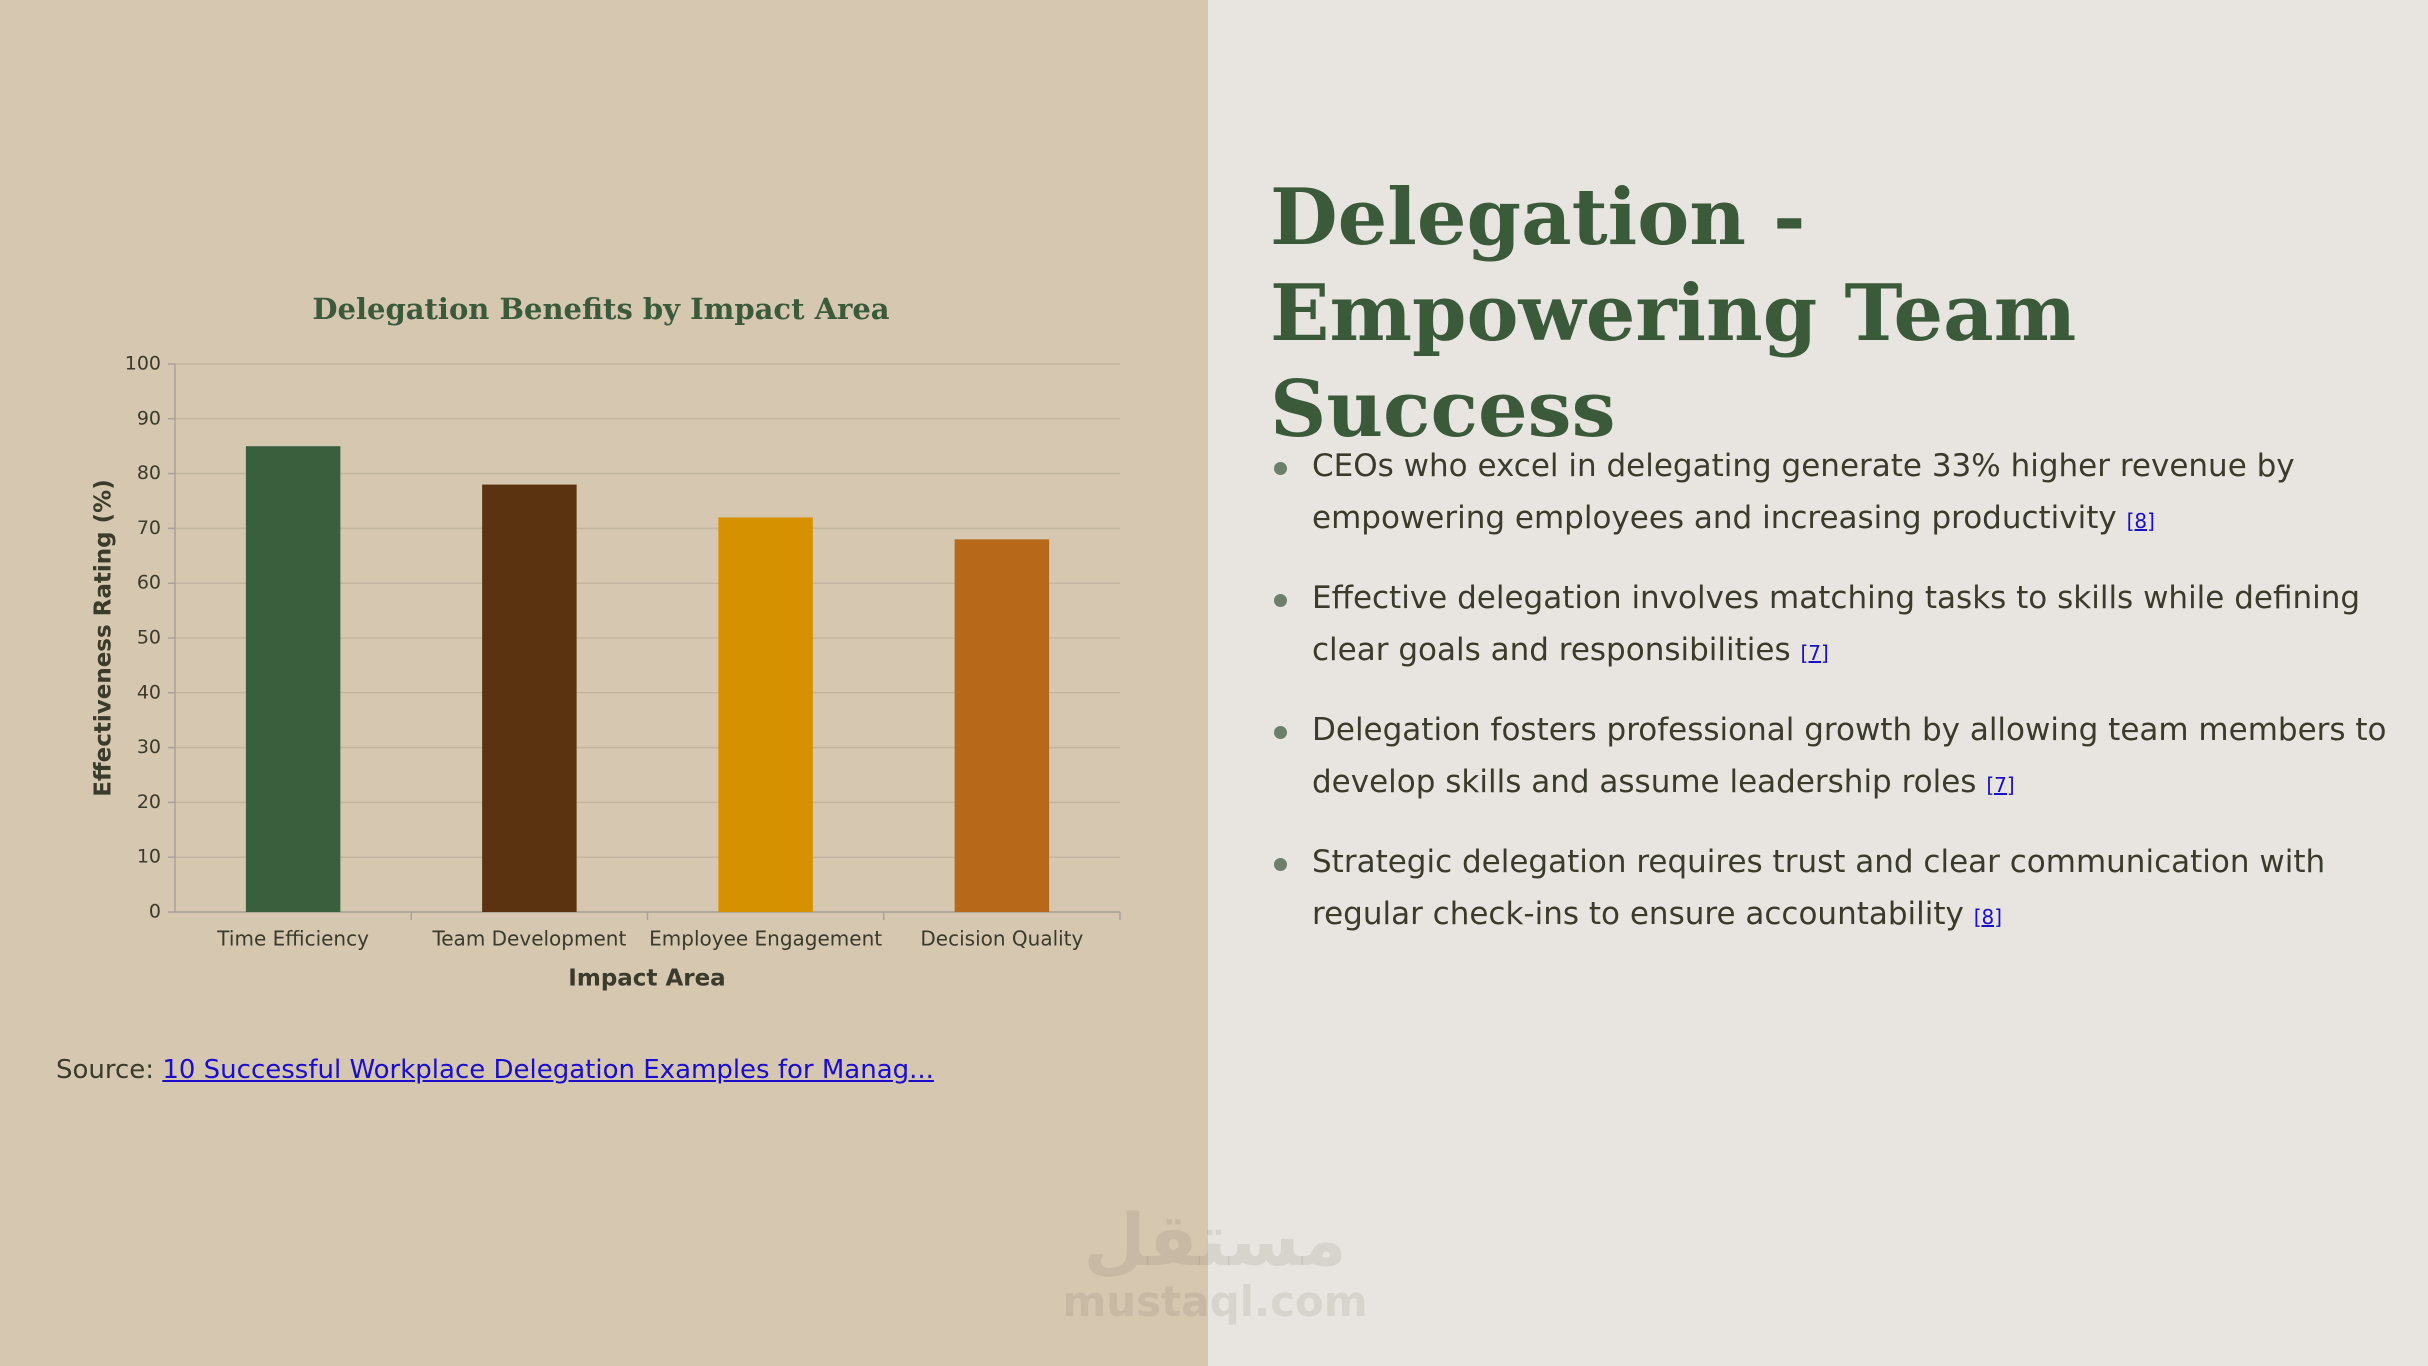 The width and height of the screenshot is (2428, 1366). I want to click on y-tick-label: 50, so click(149, 638).